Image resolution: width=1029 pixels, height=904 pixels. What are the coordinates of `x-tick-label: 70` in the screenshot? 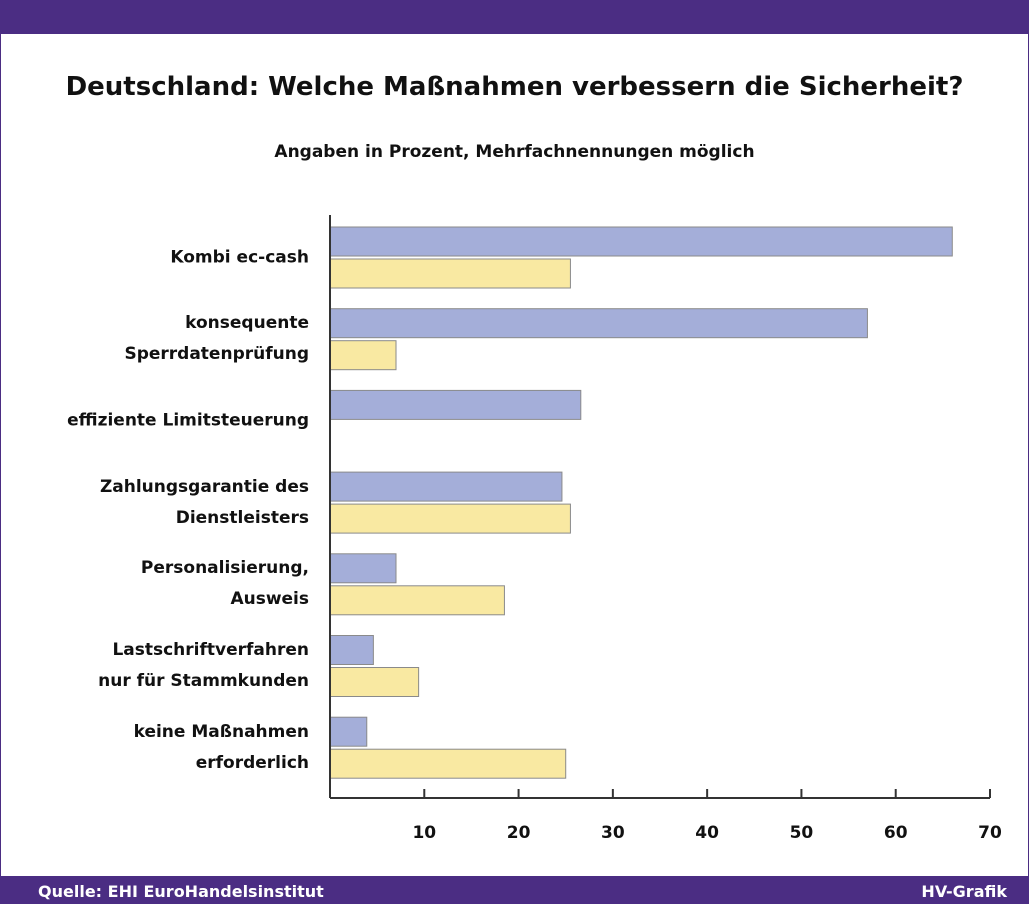 It's located at (990, 833).